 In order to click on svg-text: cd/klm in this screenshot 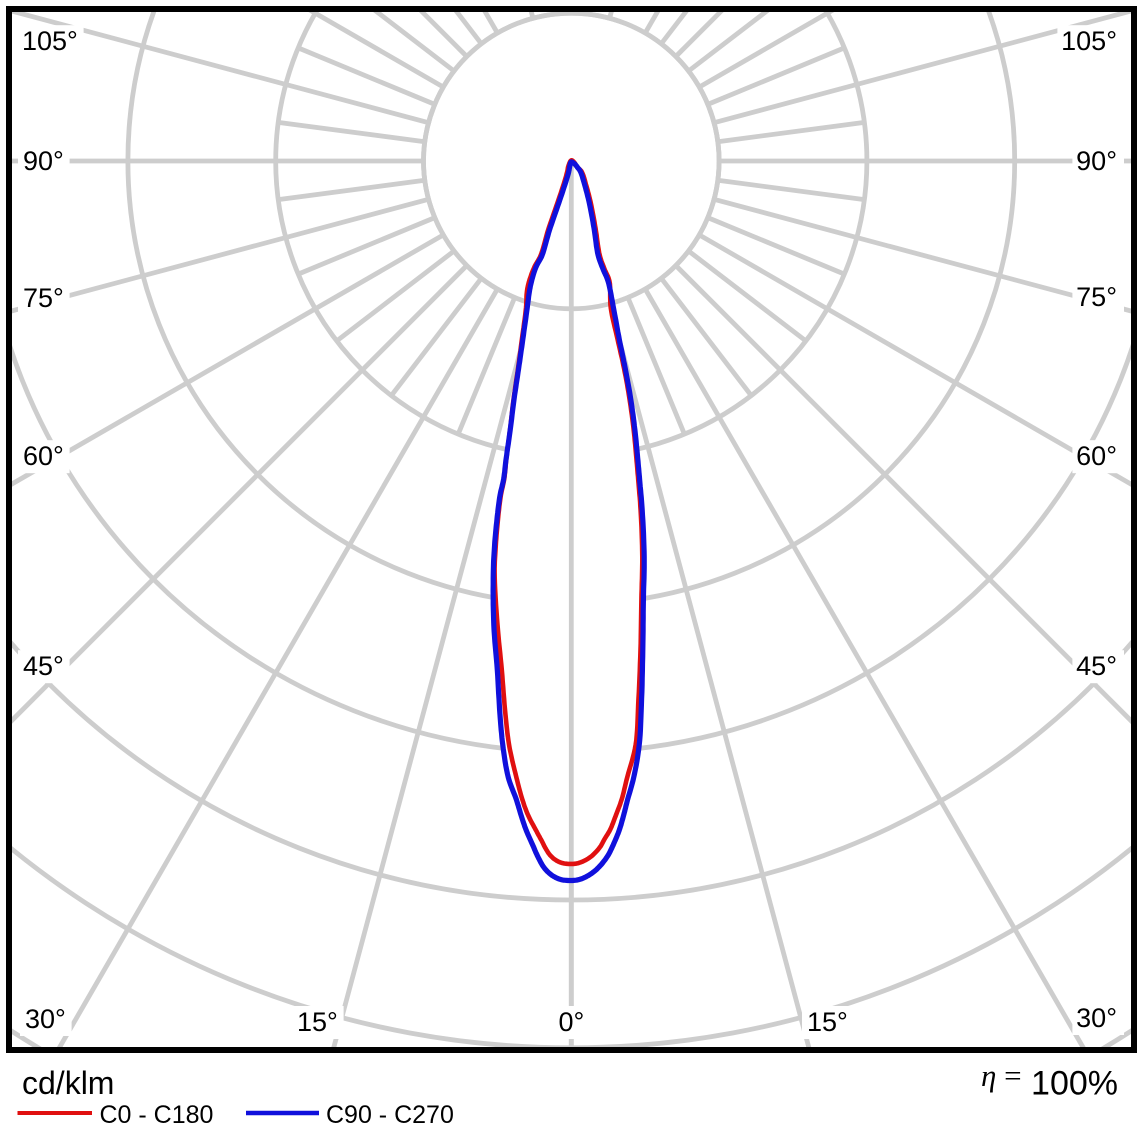, I will do `click(68, 1083)`.